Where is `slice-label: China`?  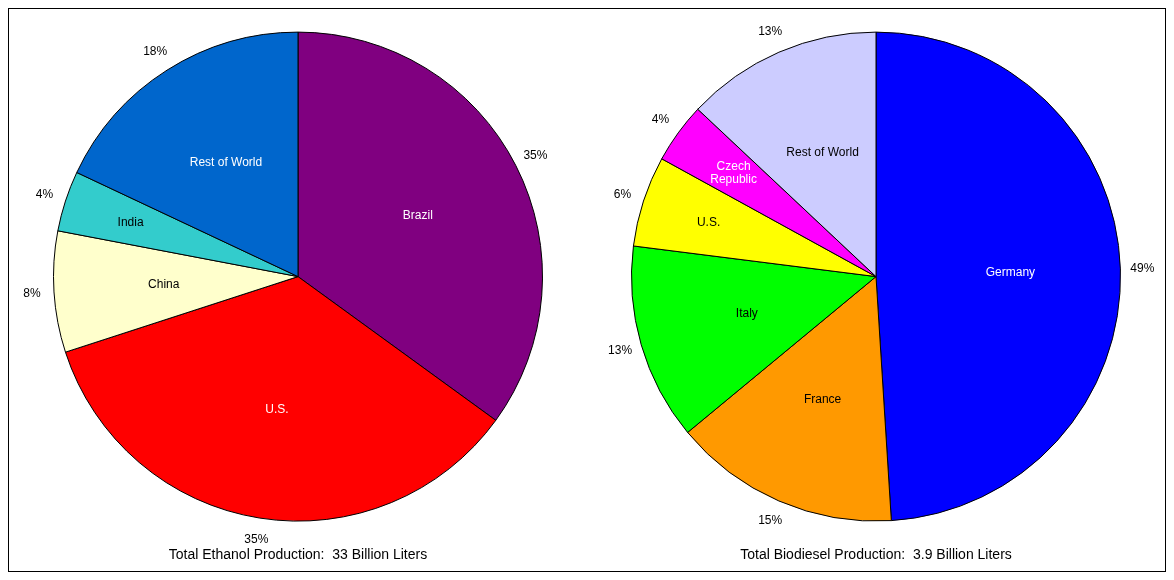
slice-label: China is located at coordinates (164, 284).